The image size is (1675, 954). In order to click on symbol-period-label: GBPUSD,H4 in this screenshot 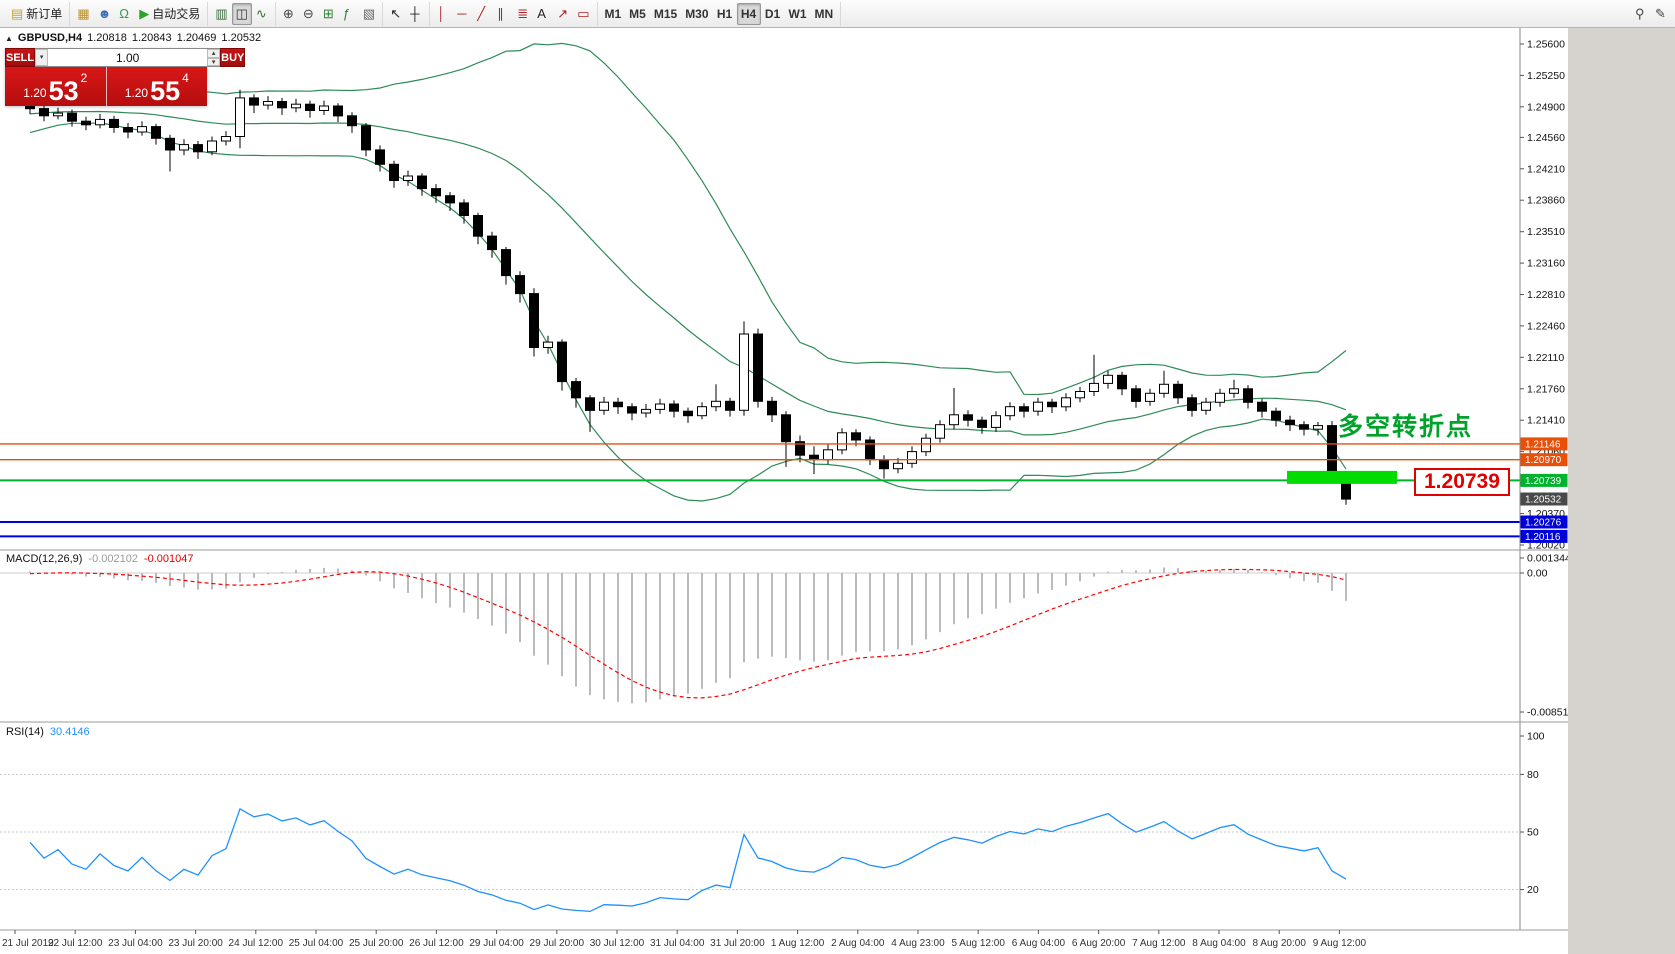, I will do `click(50, 38)`.